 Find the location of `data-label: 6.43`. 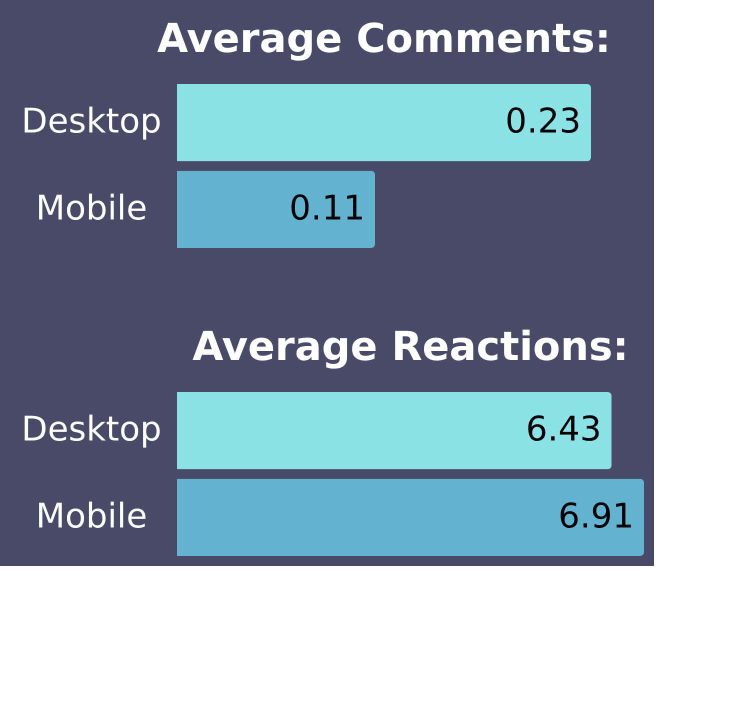

data-label: 6.43 is located at coordinates (564, 430).